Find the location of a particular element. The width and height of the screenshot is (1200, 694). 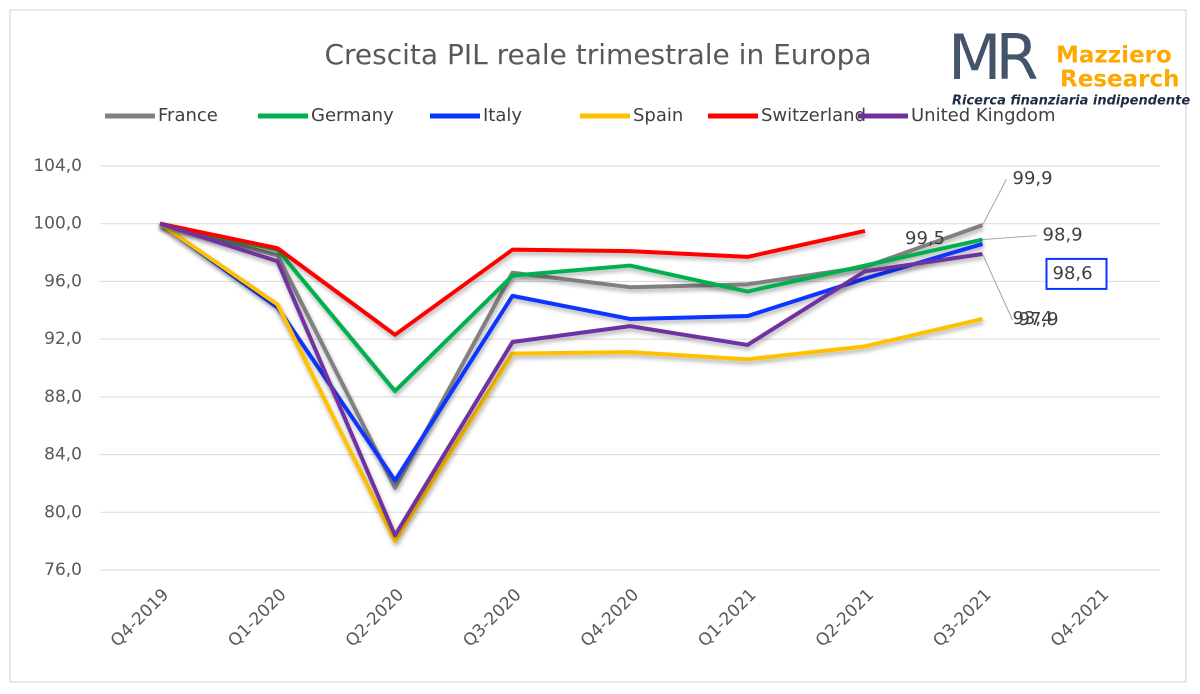

value-label: 93,4 is located at coordinates (1033, 318).